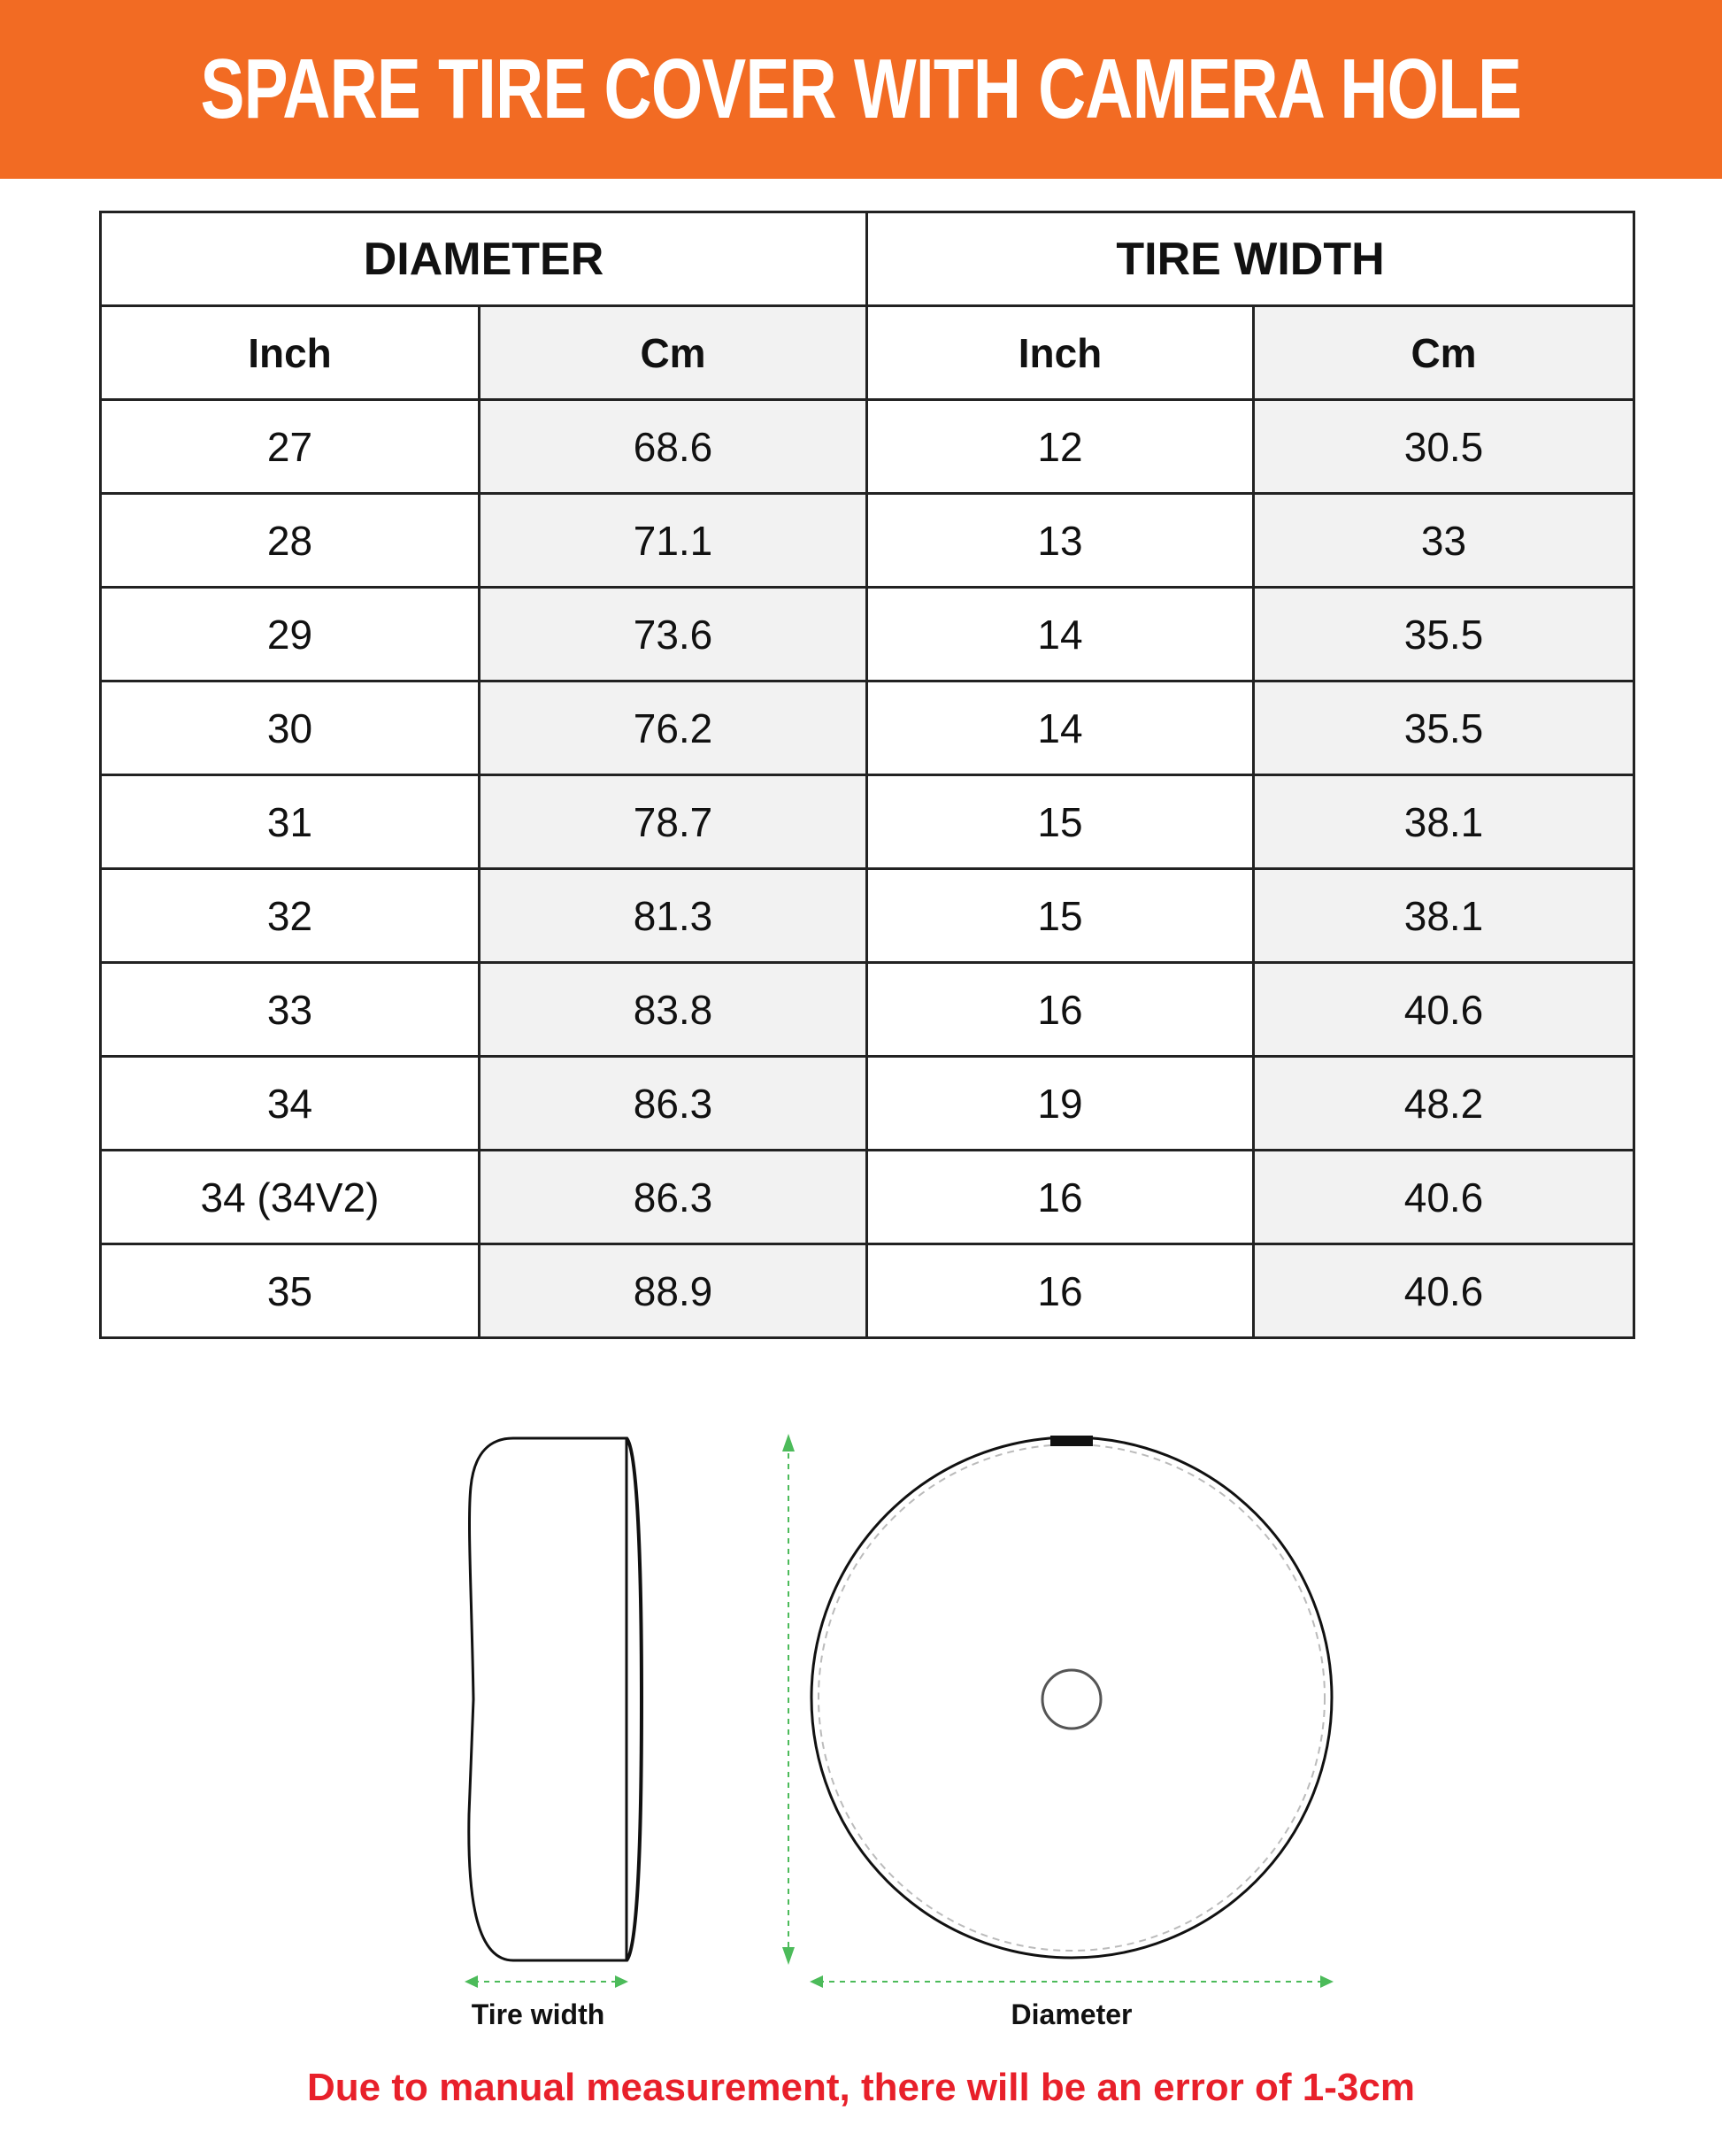 The image size is (1722, 2156). I want to click on table-row: 29 73.6 14 35.5, so click(868, 634).